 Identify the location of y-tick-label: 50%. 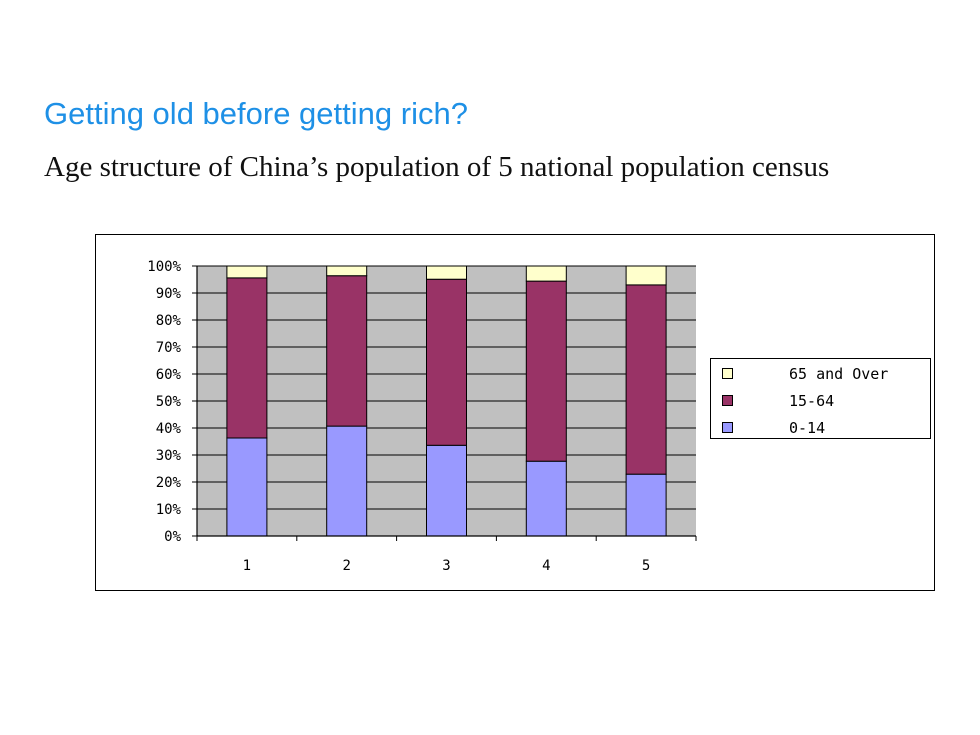
(169, 402).